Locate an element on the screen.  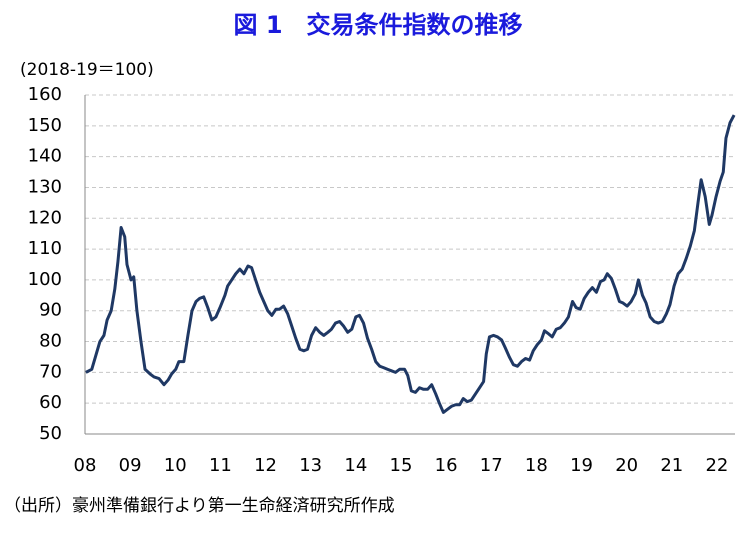
y-axis-label: (2018-19＝100) is located at coordinates (87, 70).